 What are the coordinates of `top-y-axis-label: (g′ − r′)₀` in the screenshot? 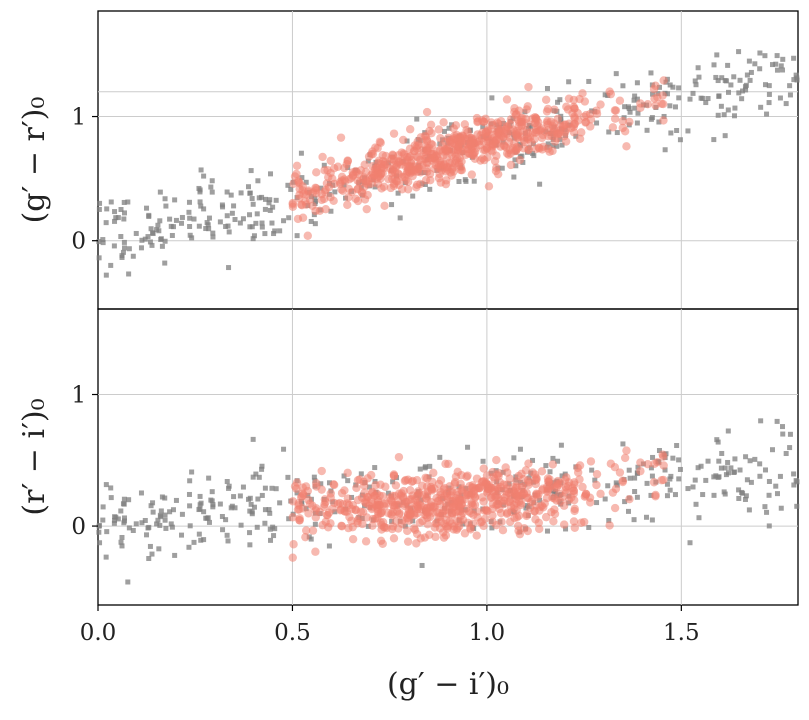 It's located at (34, 160).